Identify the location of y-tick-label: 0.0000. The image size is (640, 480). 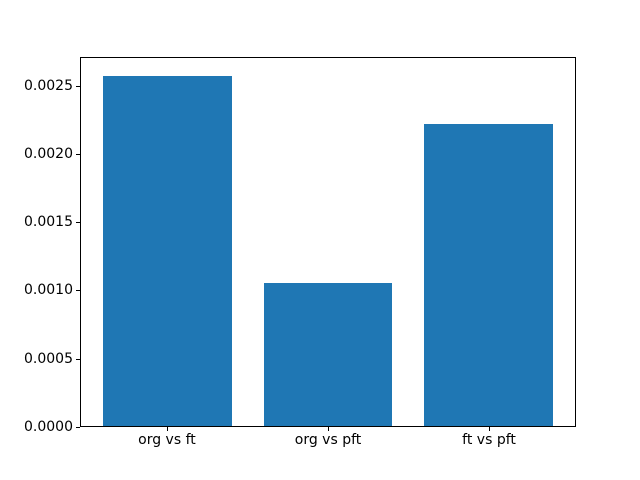
(48, 427).